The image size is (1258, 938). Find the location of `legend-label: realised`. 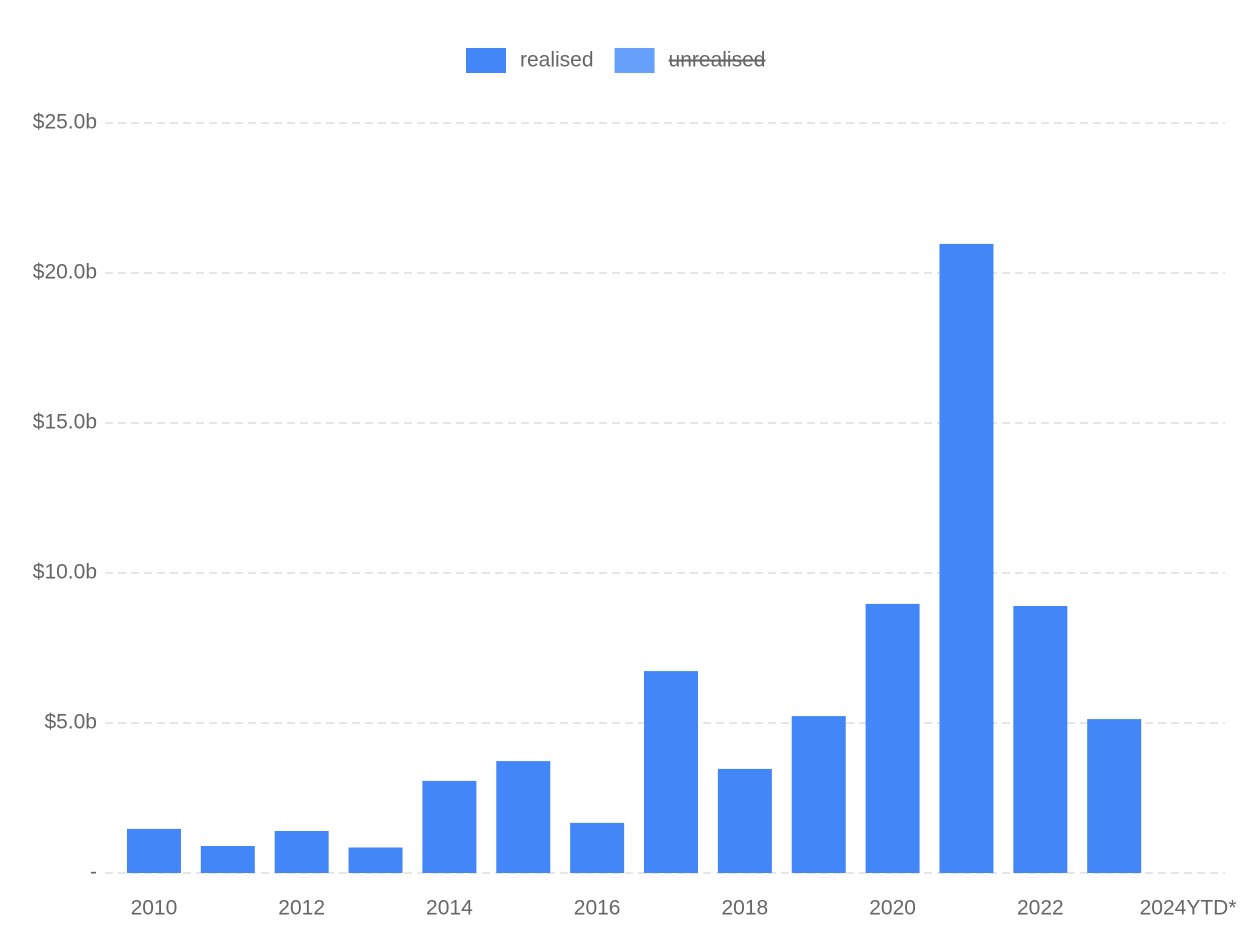

legend-label: realised is located at coordinates (557, 60).